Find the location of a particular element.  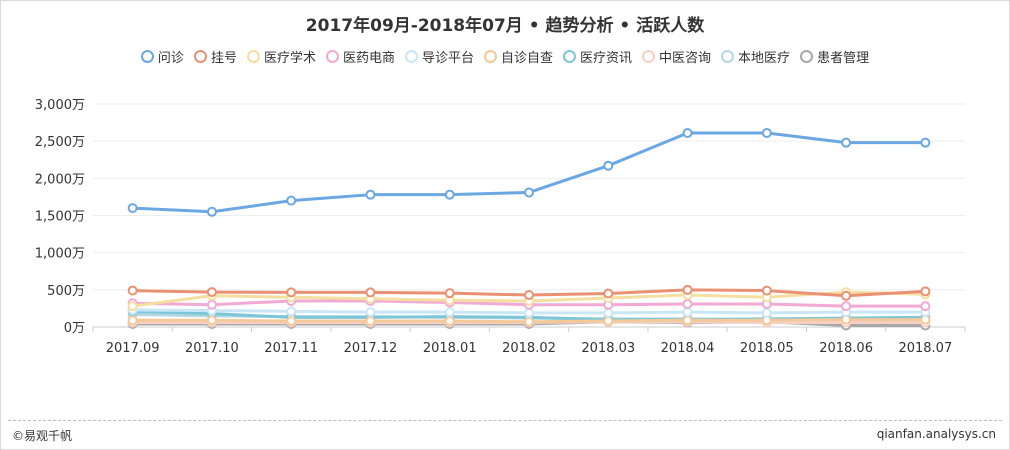

legend-label: 挂号 is located at coordinates (223, 58).